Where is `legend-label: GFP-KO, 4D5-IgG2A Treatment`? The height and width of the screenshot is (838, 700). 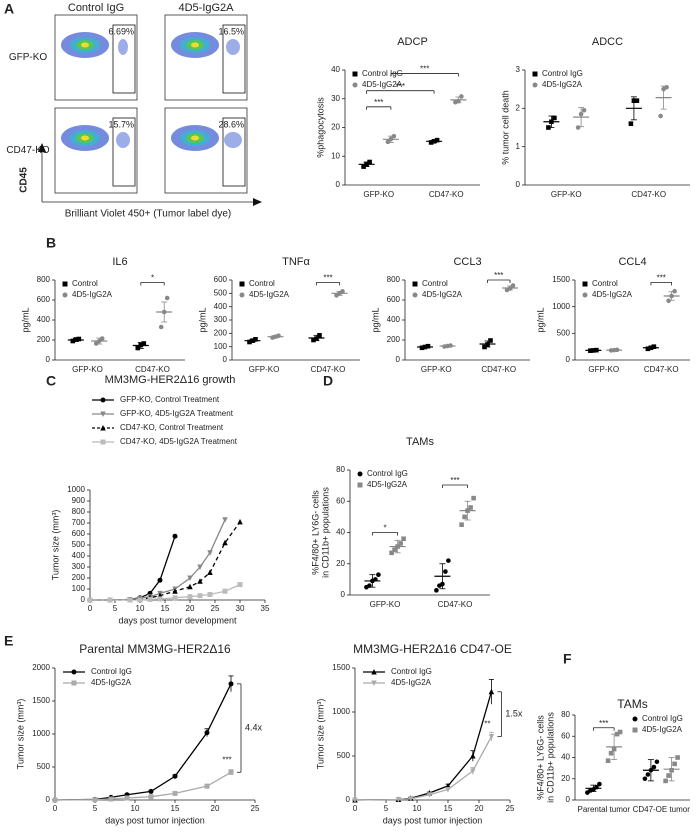 legend-label: GFP-KO, 4D5-IgG2A Treatment is located at coordinates (177, 413).